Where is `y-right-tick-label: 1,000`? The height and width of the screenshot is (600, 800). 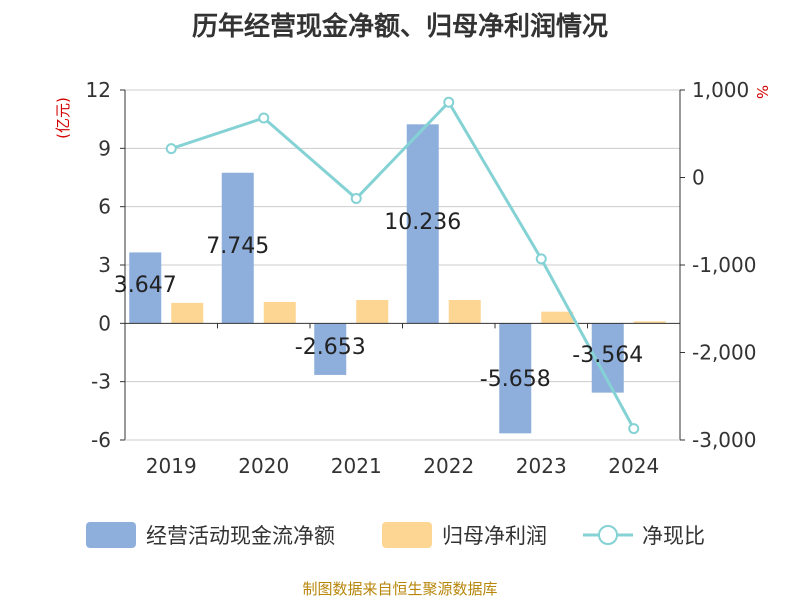 y-right-tick-label: 1,000 is located at coordinates (720, 90).